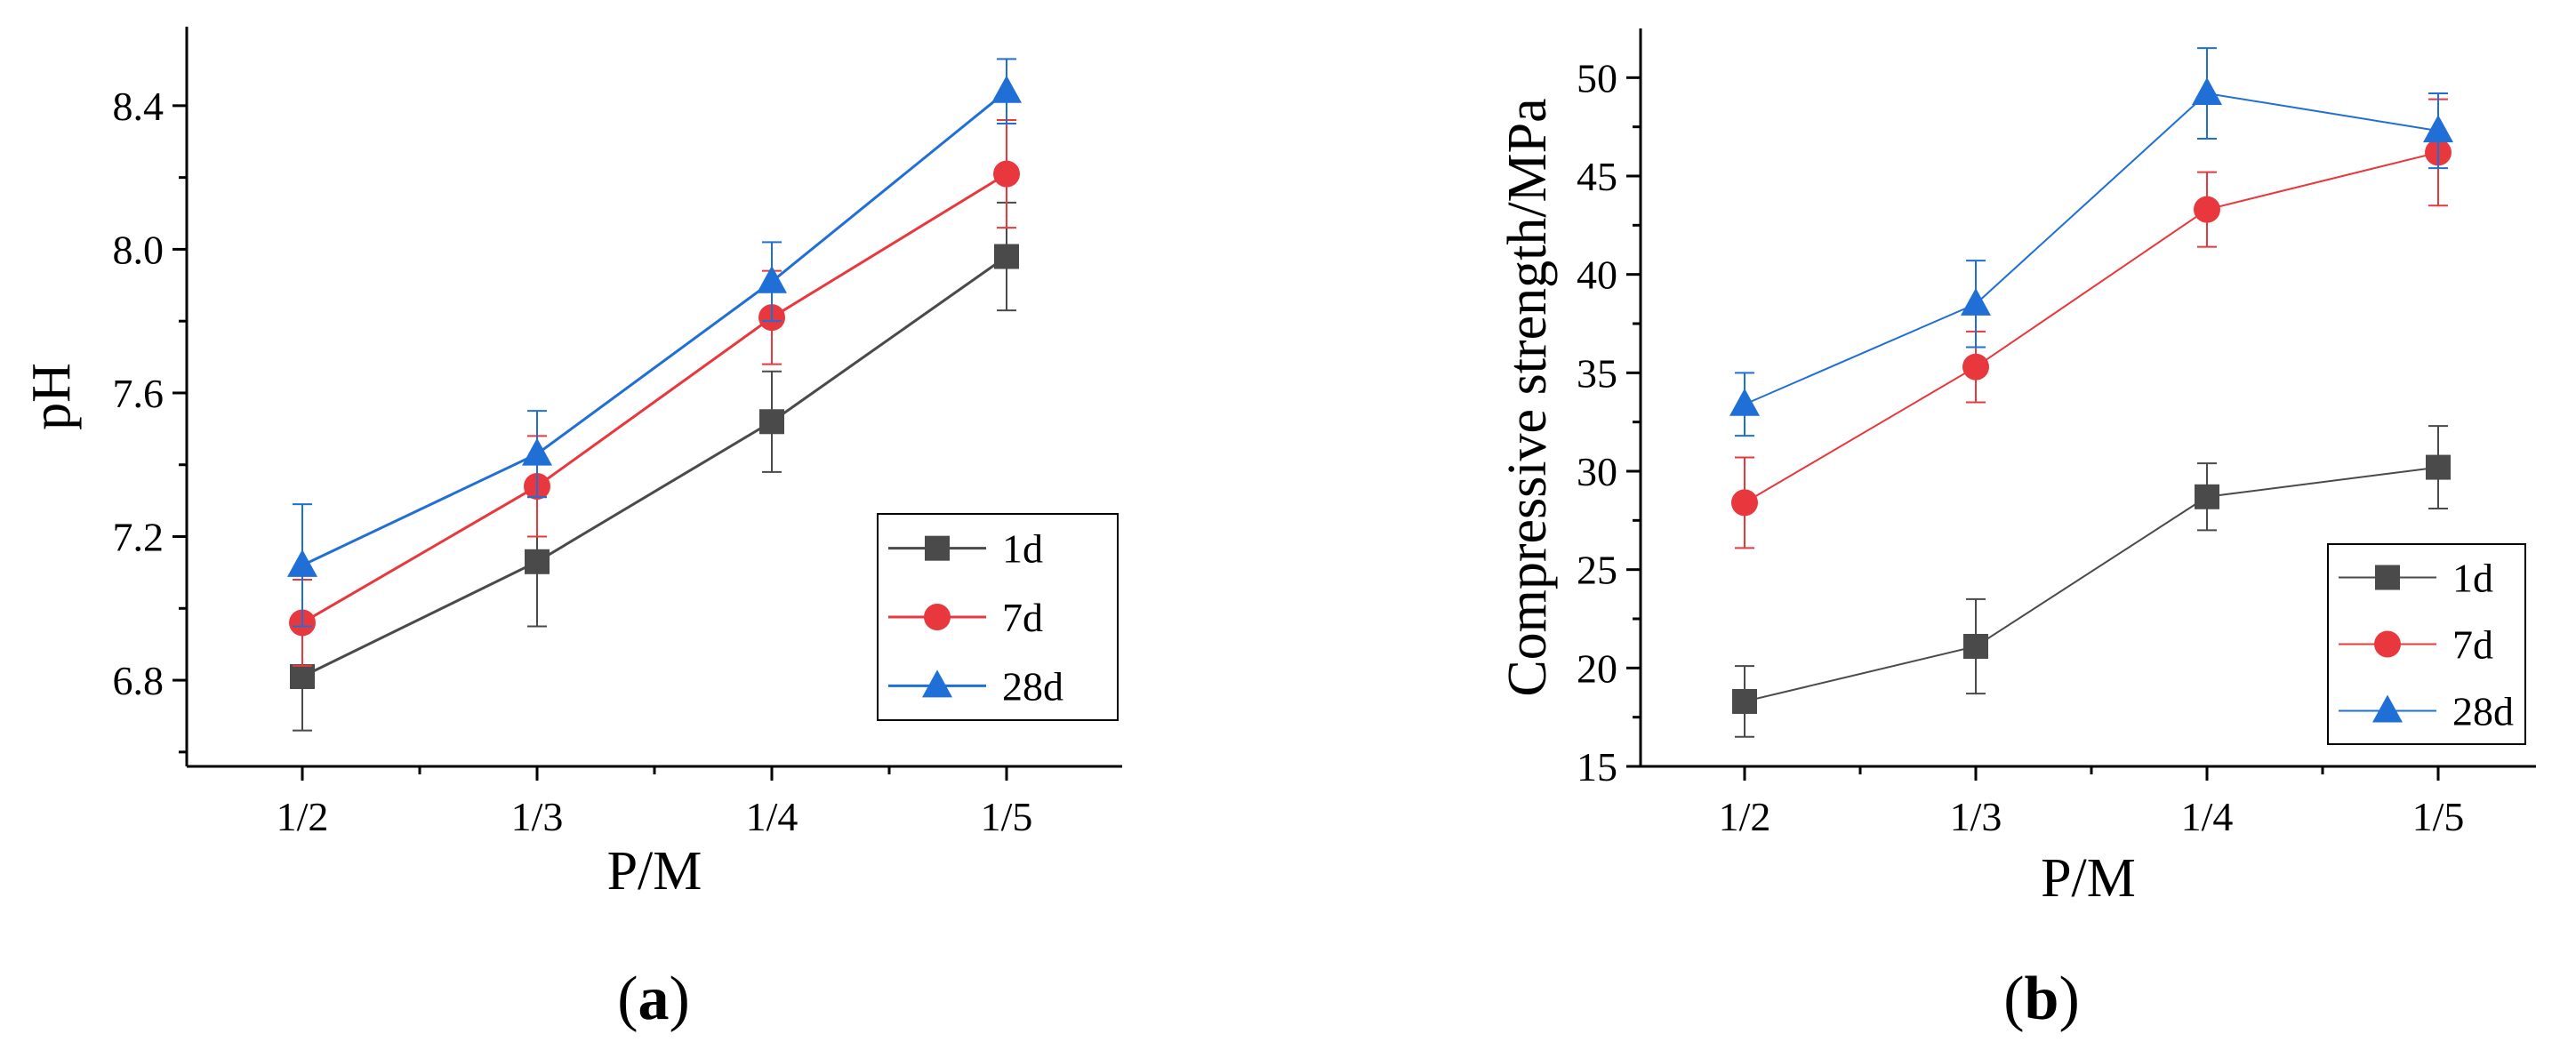  Describe the element at coordinates (1597, 668) in the screenshot. I see `y-tick-label: 20` at that location.